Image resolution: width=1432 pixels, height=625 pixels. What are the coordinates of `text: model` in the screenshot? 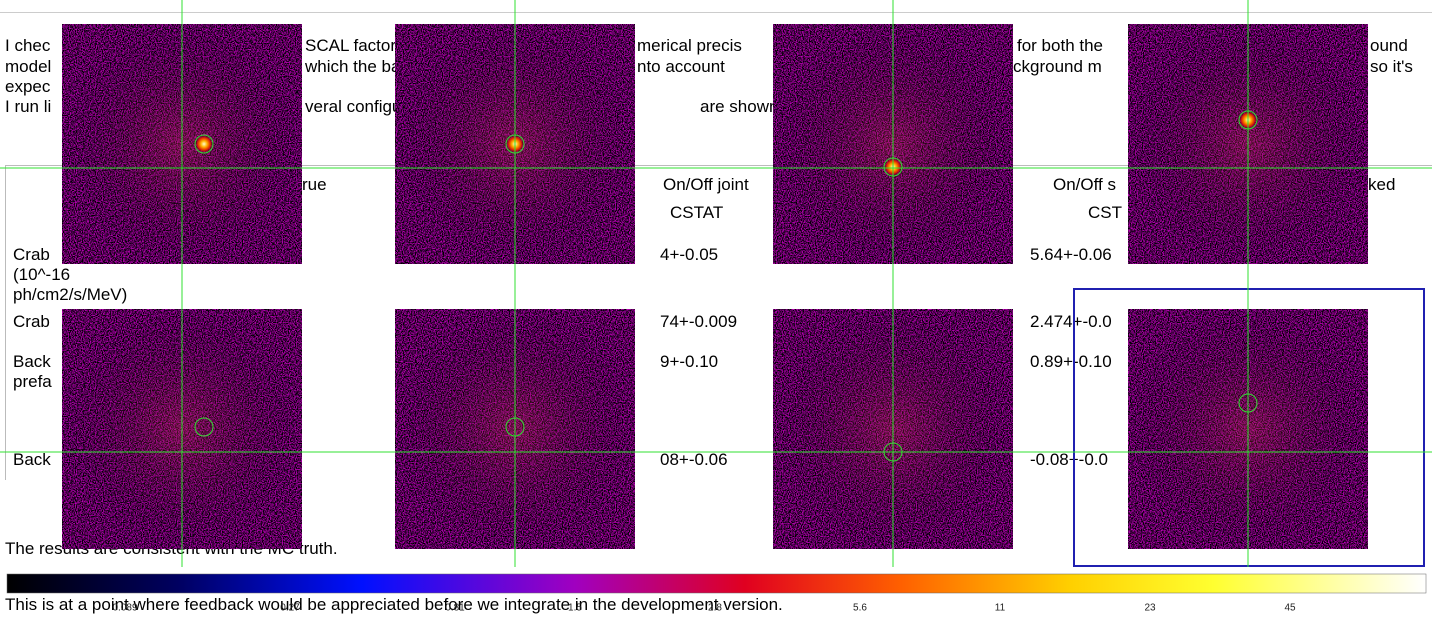 It's located at (28, 66).